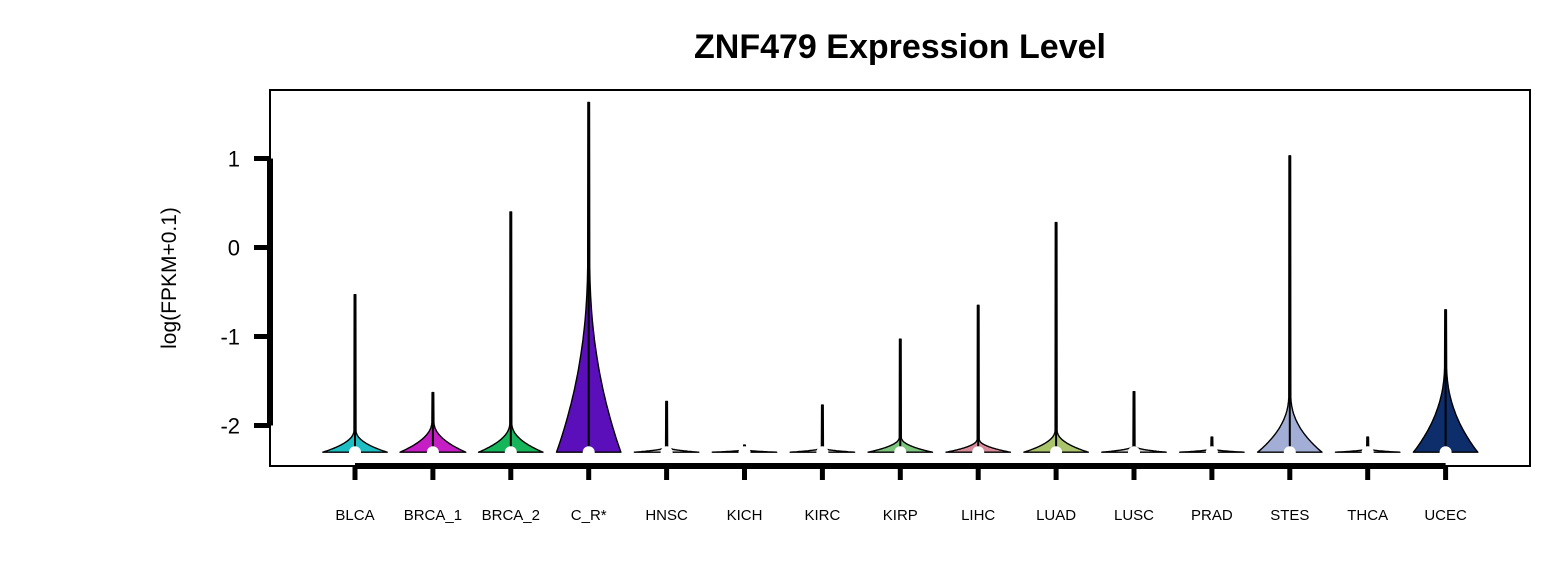  What do you see at coordinates (1134, 515) in the screenshot?
I see `x-tick-label: LUSC` at bounding box center [1134, 515].